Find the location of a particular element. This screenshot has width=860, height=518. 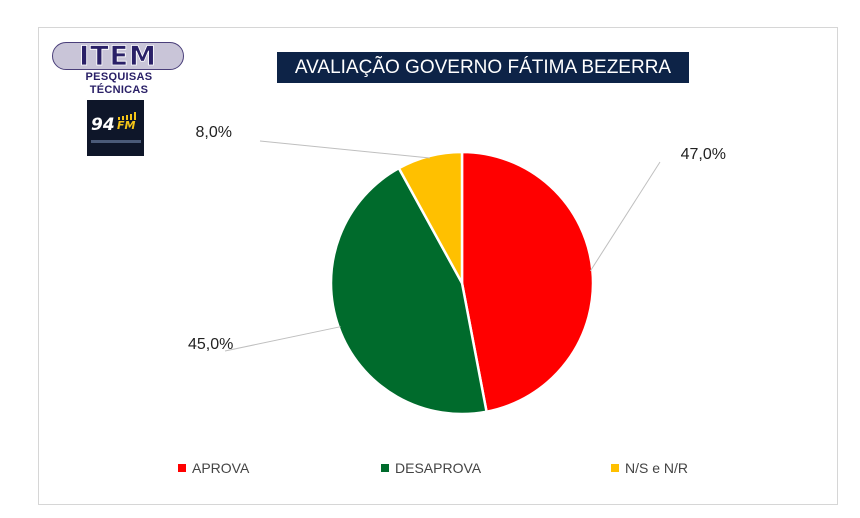

item-logo-badge is located at coordinates (118, 56).